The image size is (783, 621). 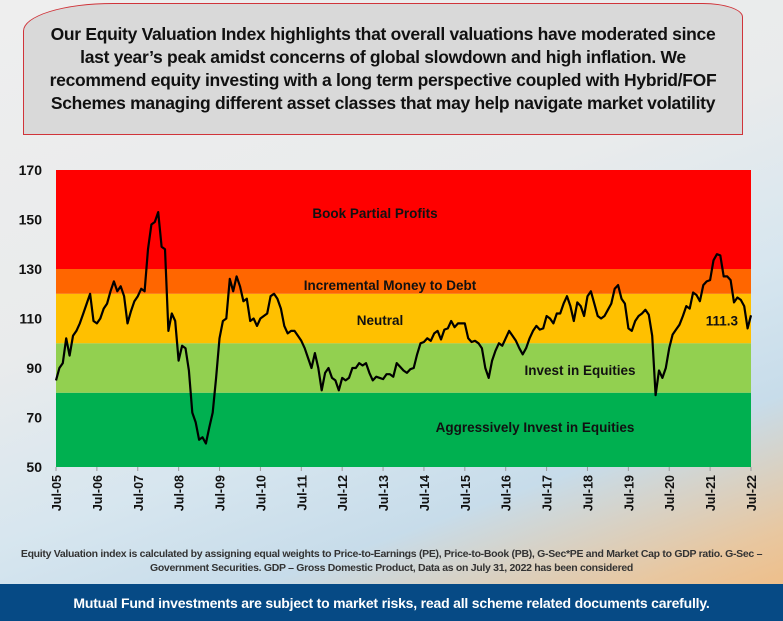 I want to click on y-tick-label: 110, so click(x=30, y=319).